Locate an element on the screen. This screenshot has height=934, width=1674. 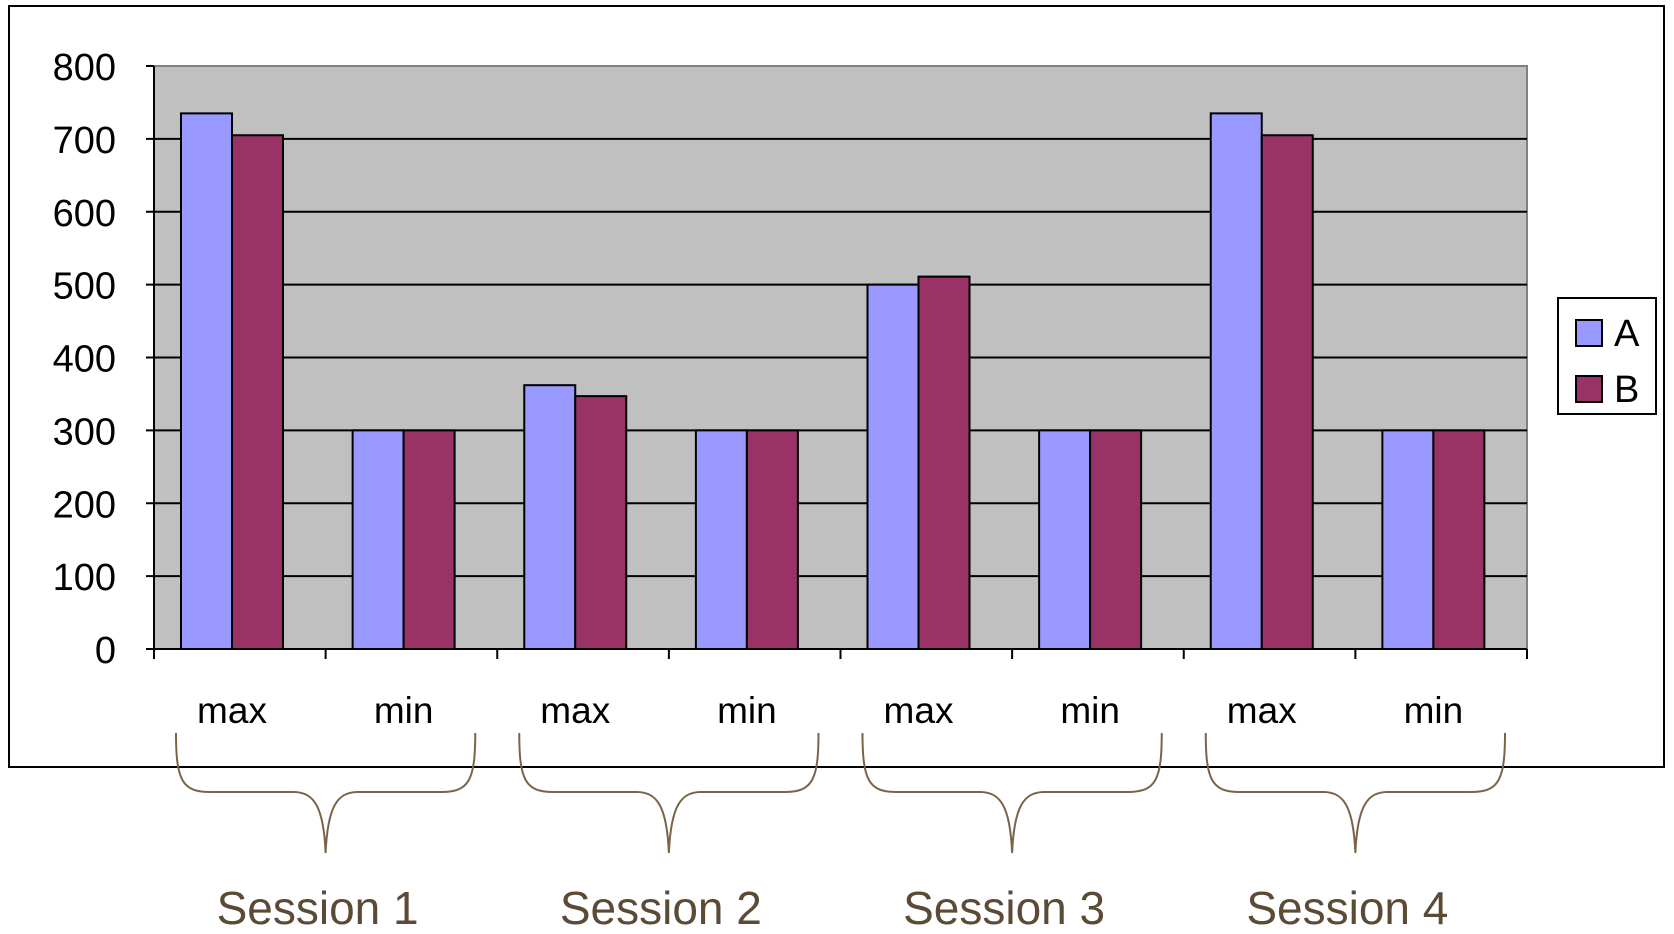
legend-swatch-b is located at coordinates (1589, 389).